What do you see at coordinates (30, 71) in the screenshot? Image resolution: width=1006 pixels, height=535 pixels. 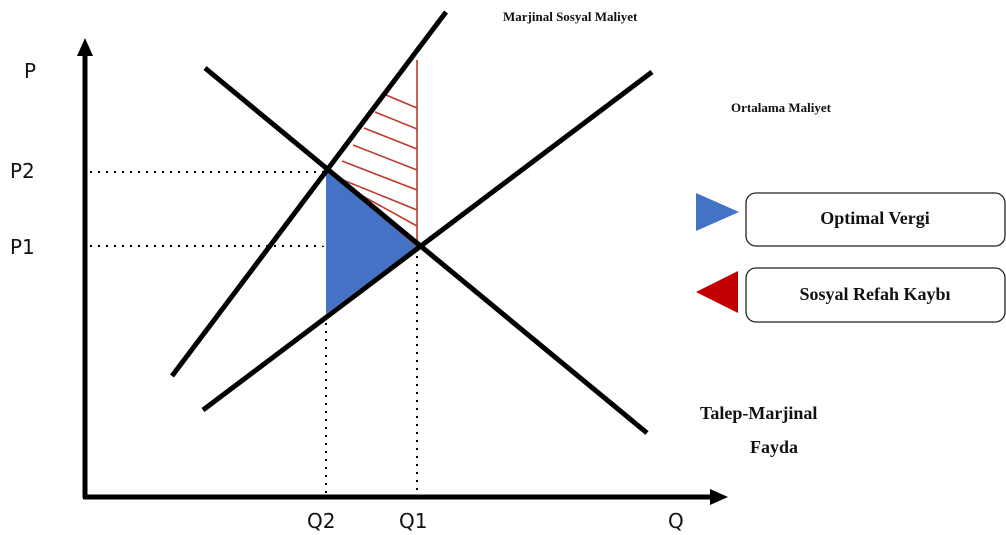 I see `y-axis-label: P` at bounding box center [30, 71].